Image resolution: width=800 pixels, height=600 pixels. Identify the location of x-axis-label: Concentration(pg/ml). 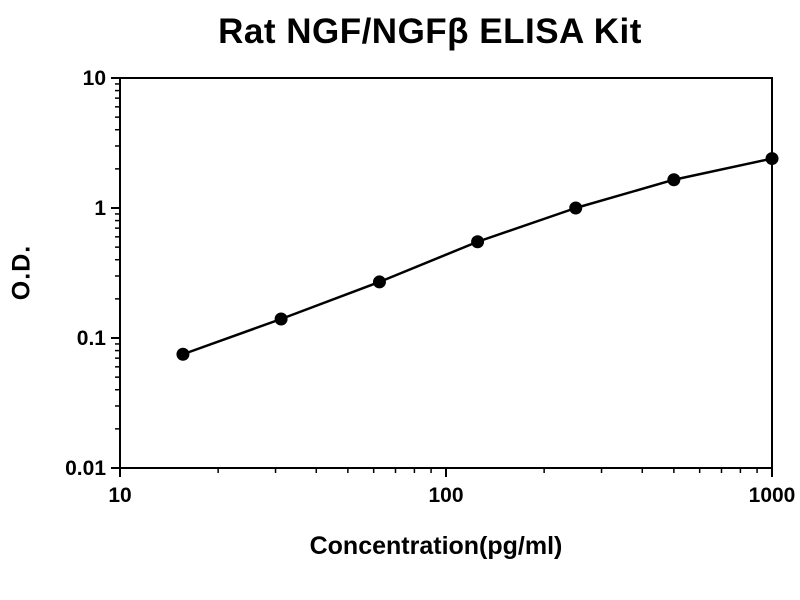
(436, 546).